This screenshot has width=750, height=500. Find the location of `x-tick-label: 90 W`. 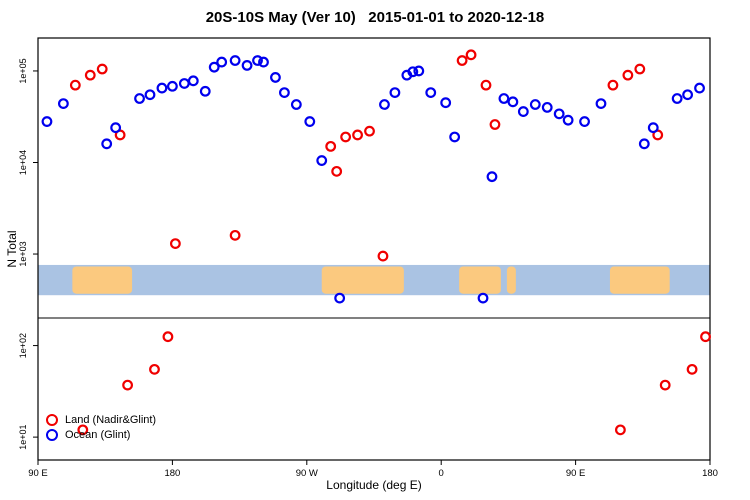

x-tick-label: 90 W is located at coordinates (307, 473).